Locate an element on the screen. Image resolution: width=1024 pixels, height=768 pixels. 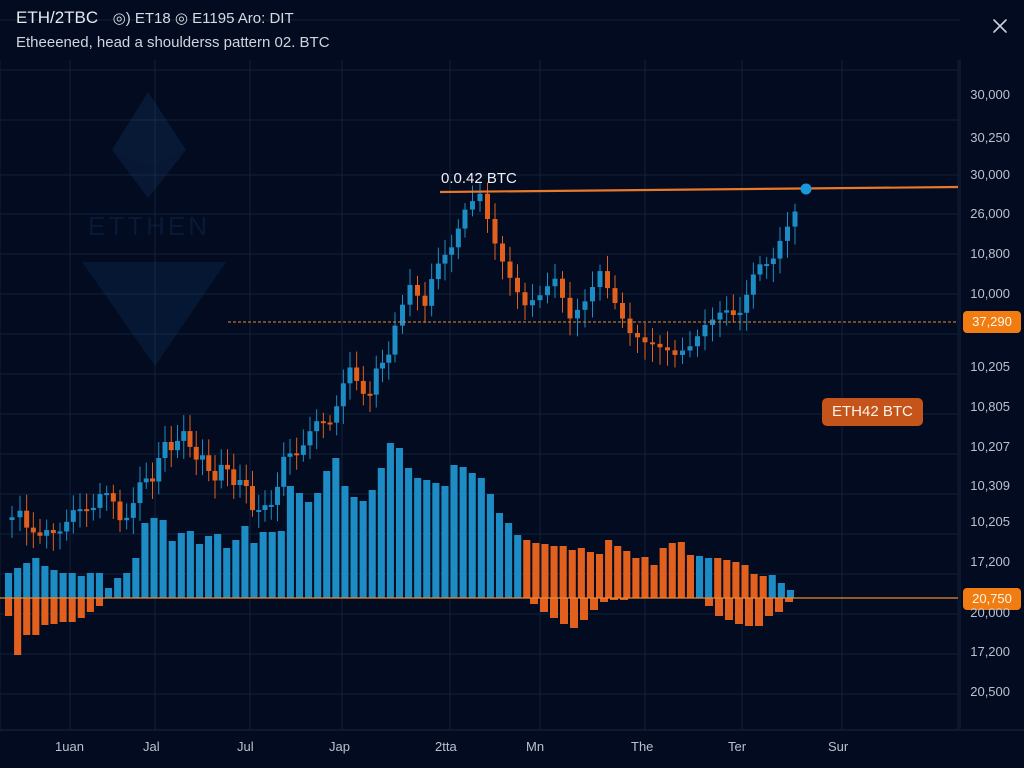
x-tick-label: The is located at coordinates (642, 746).